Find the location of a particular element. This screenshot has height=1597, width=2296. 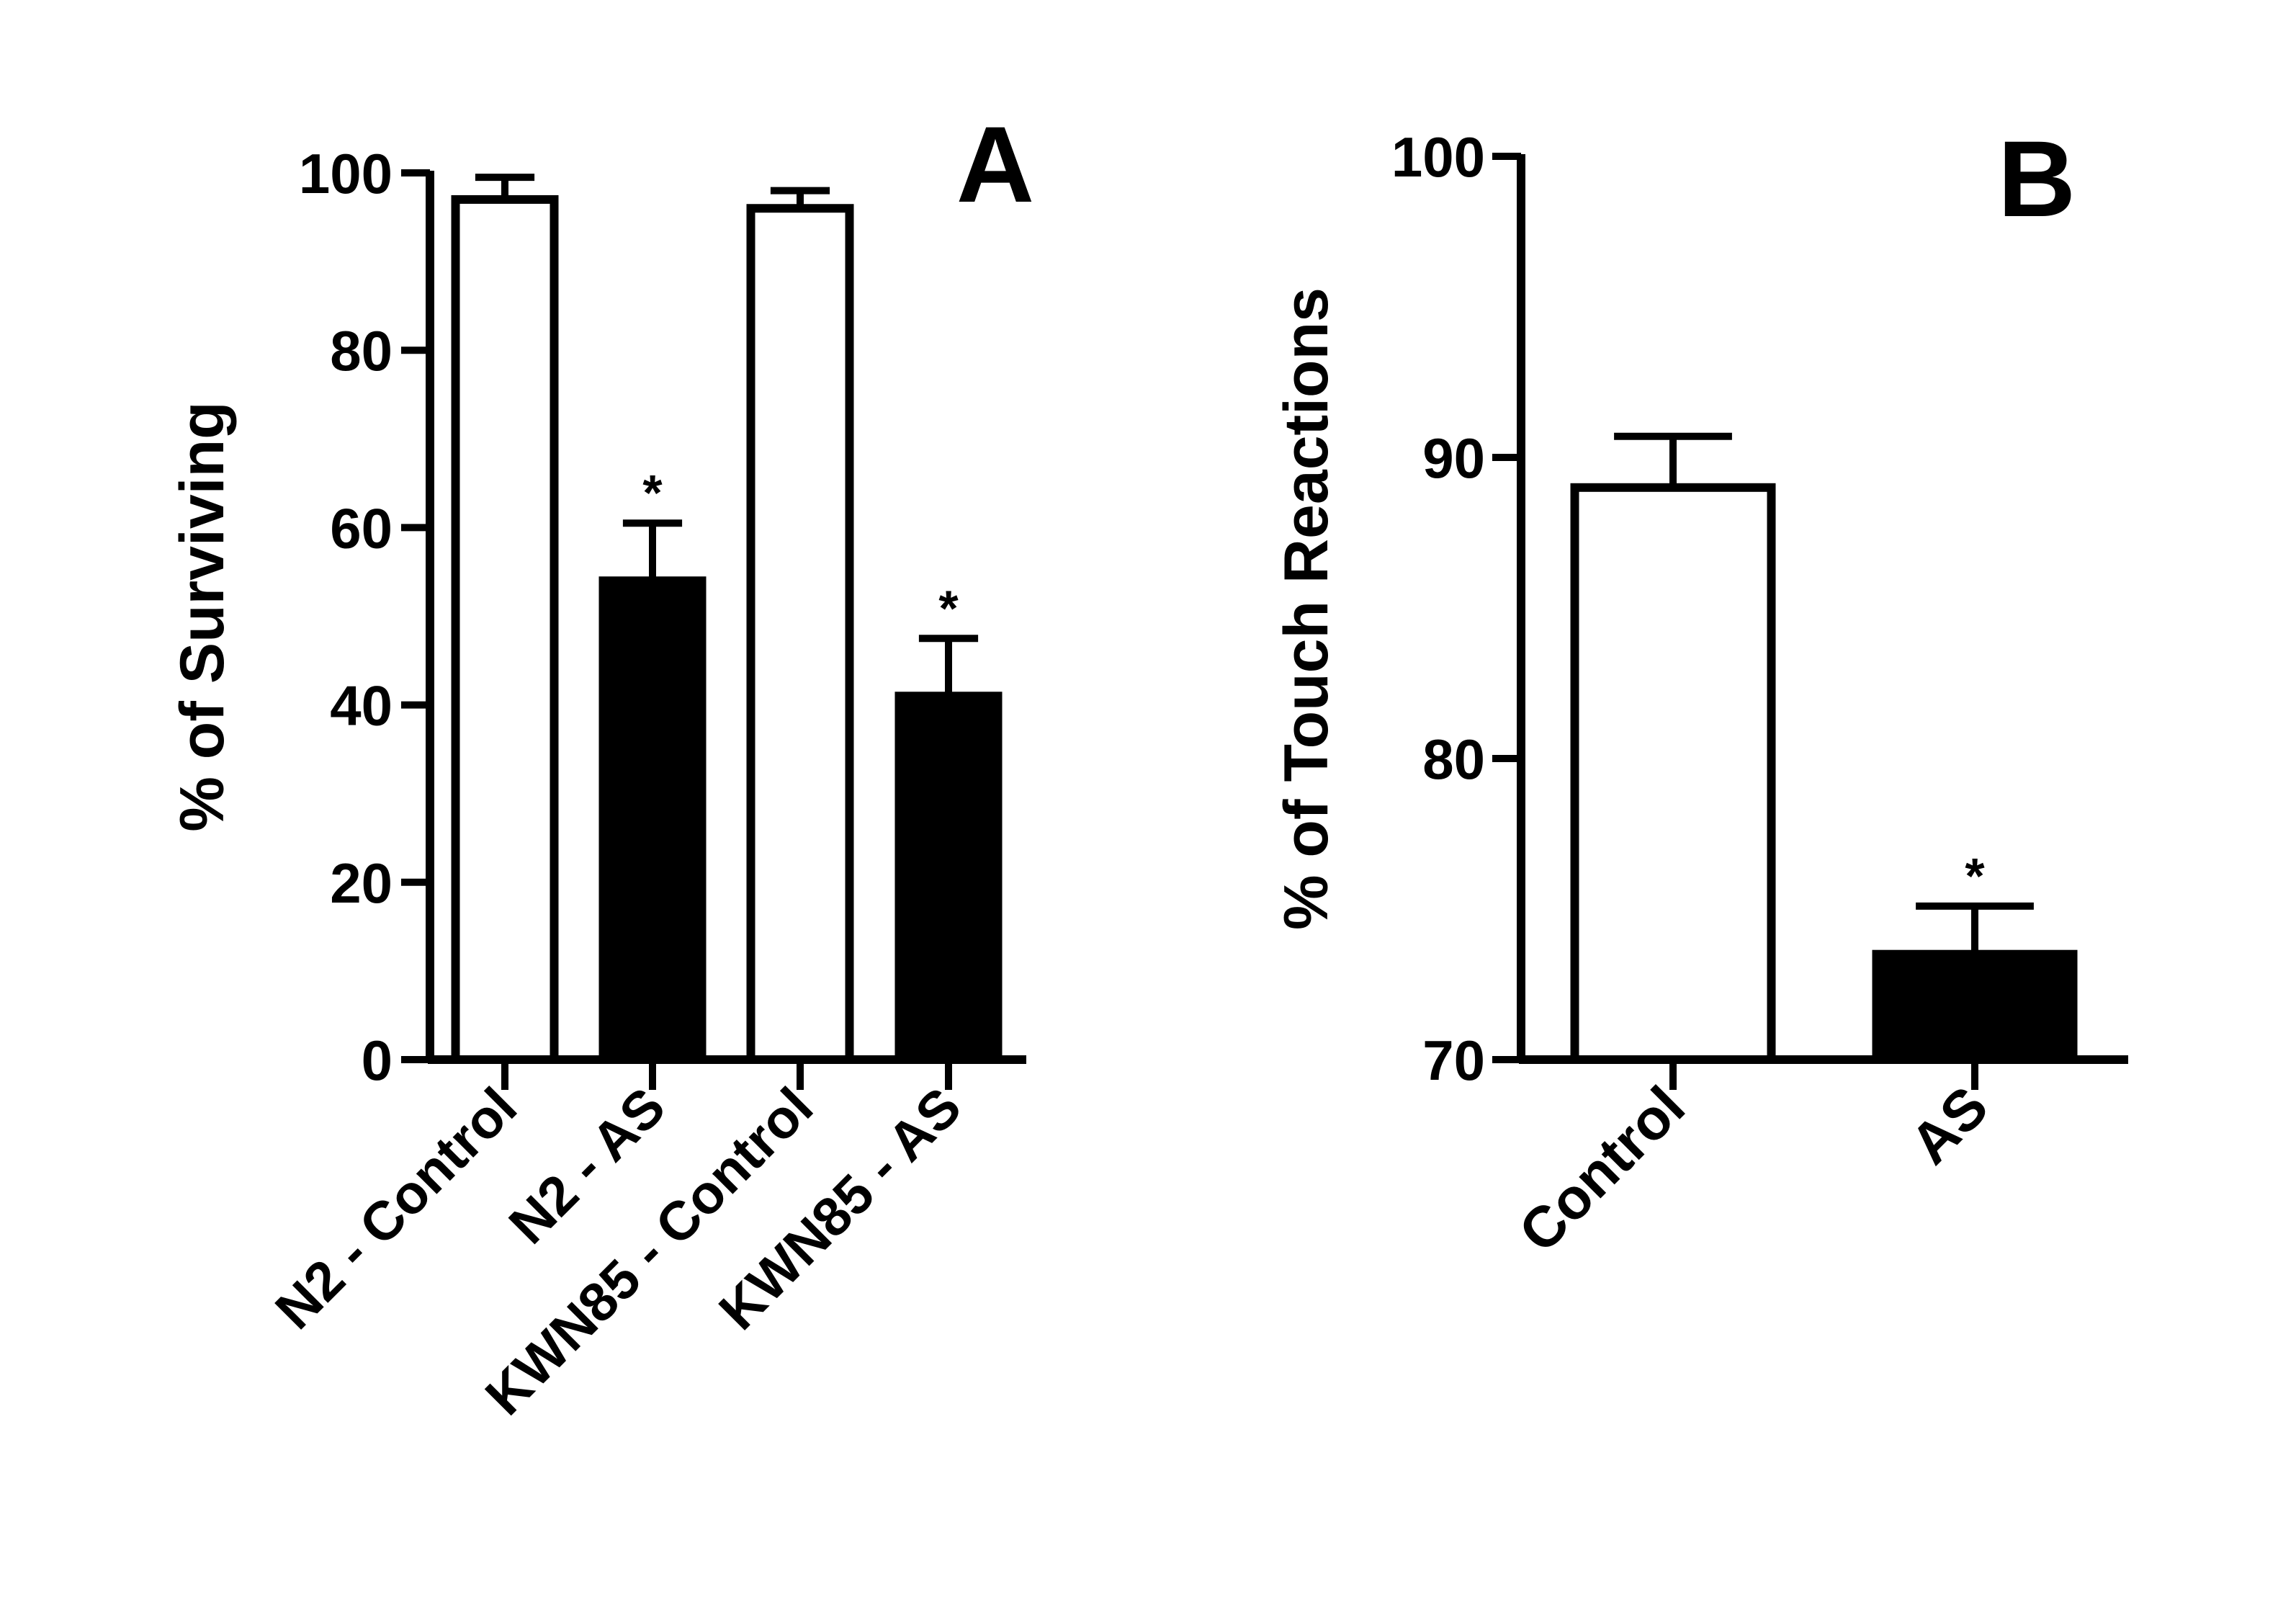

panel-b-category-label-0: Control is located at coordinates (1602, 1169).